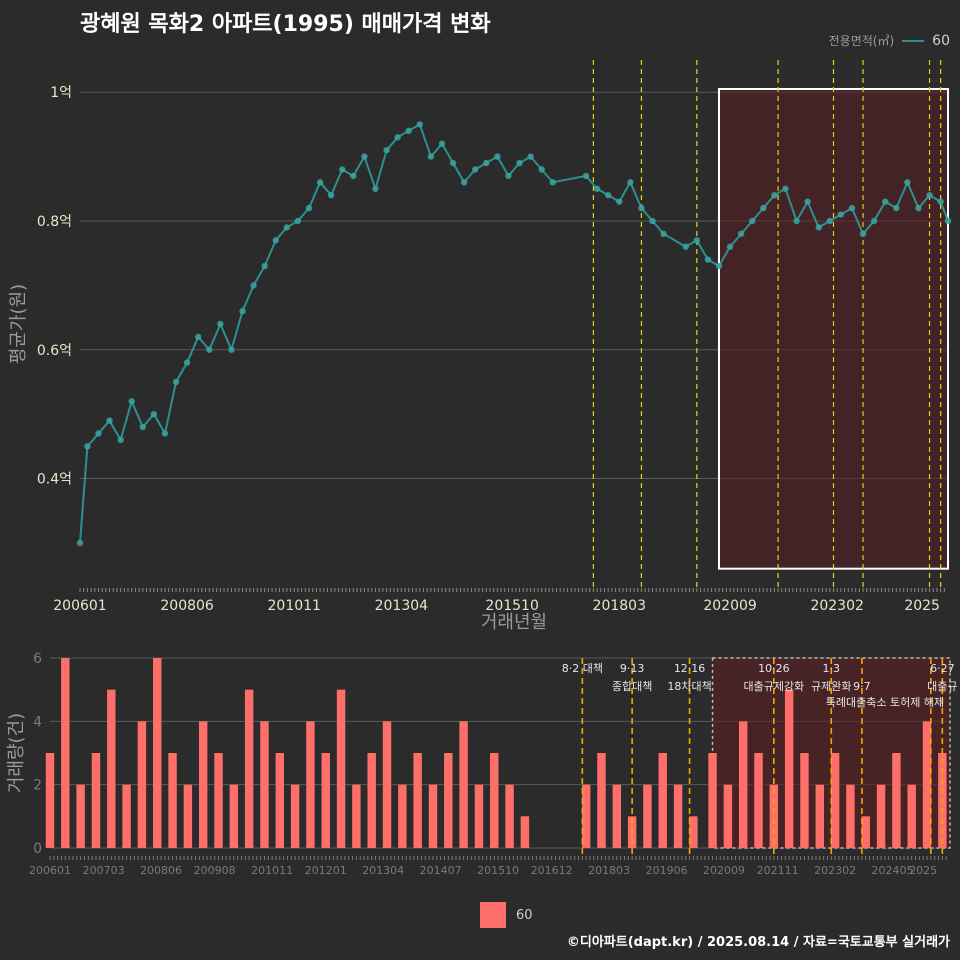 The height and width of the screenshot is (960, 960). Describe the element at coordinates (923, 870) in the screenshot. I see `bar-x-tick-label: 2025` at that location.